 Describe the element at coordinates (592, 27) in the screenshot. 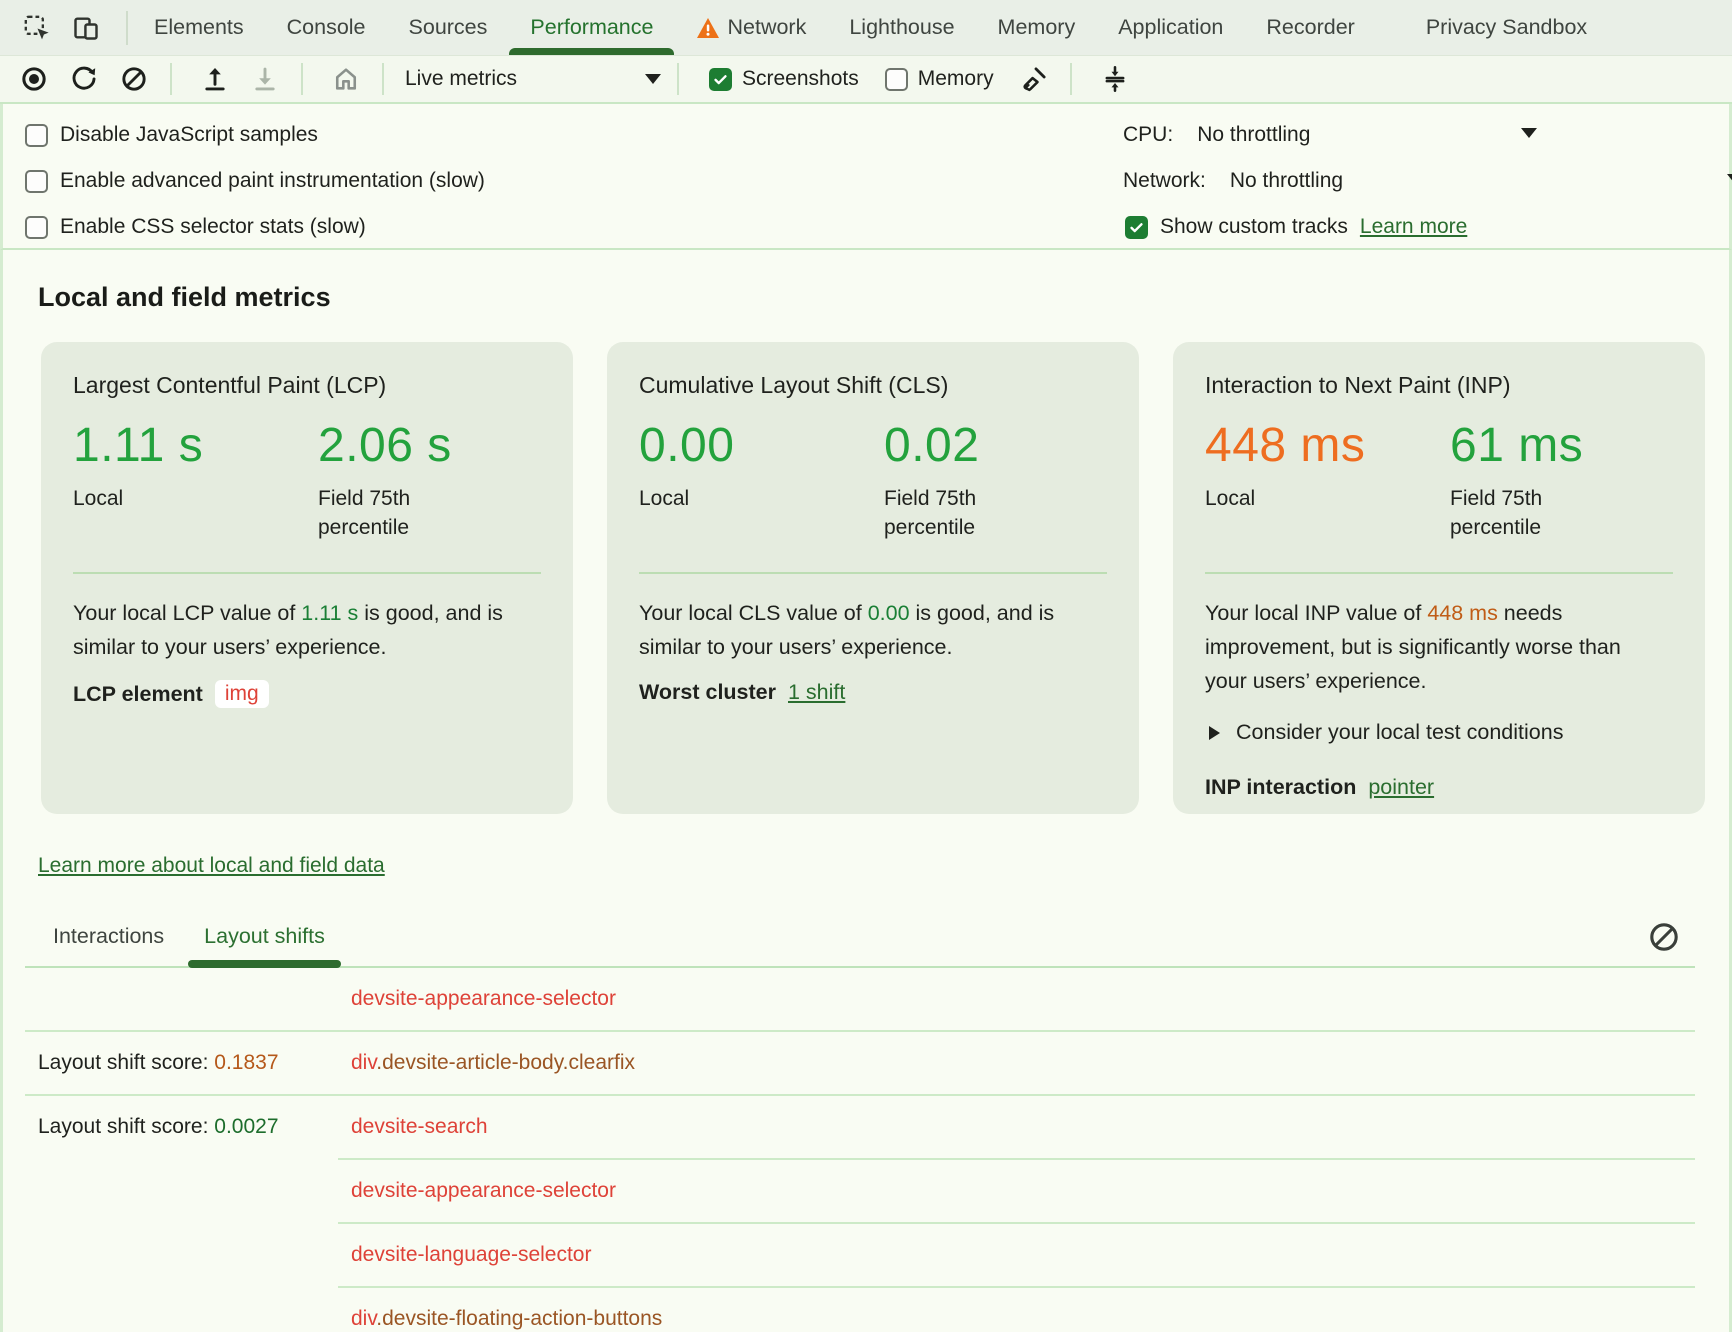

I see `tab-performance: Performance` at that location.